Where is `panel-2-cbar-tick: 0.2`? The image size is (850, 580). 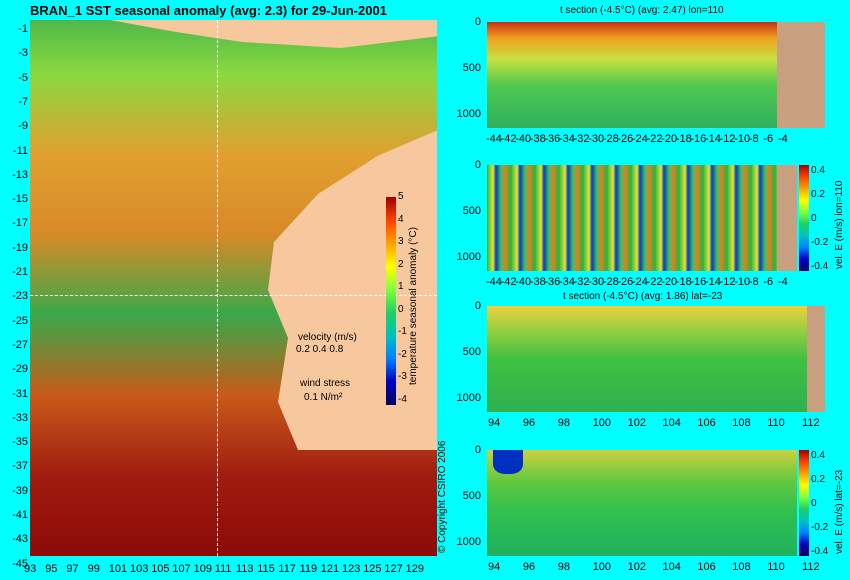 panel-2-cbar-tick: 0.2 is located at coordinates (818, 194).